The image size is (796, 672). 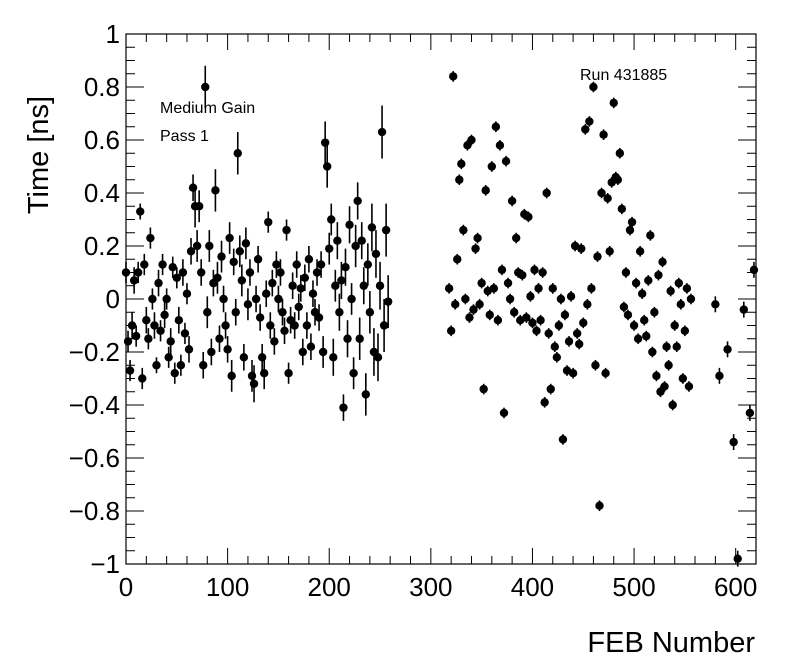 What do you see at coordinates (102, 87) in the screenshot?
I see `y-tick-label: 0.8` at bounding box center [102, 87].